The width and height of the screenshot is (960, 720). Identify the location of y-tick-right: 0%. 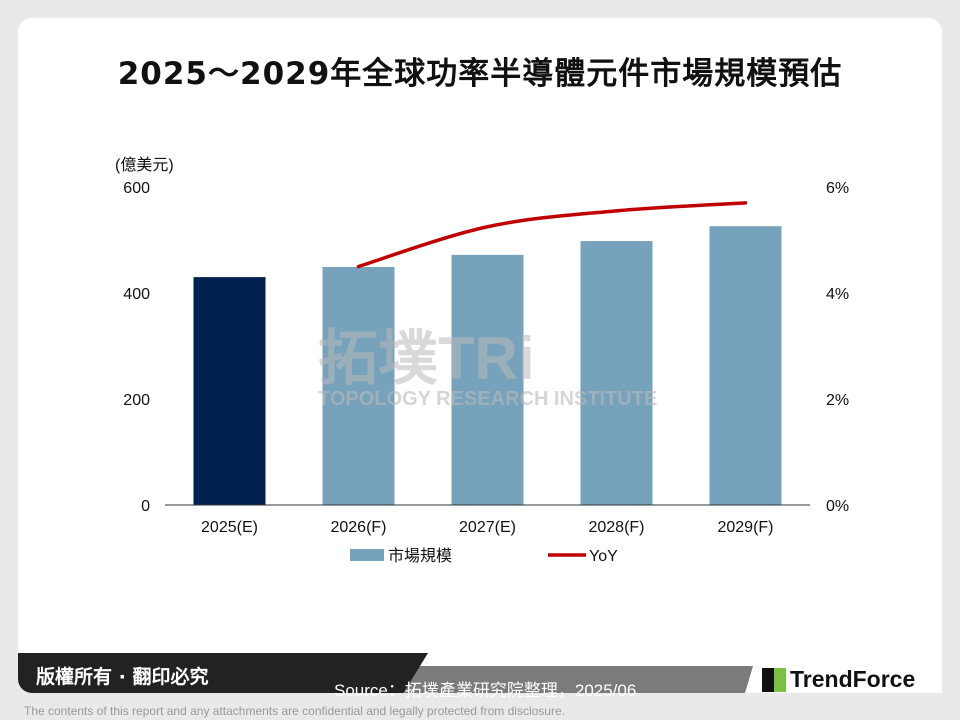
(837, 506).